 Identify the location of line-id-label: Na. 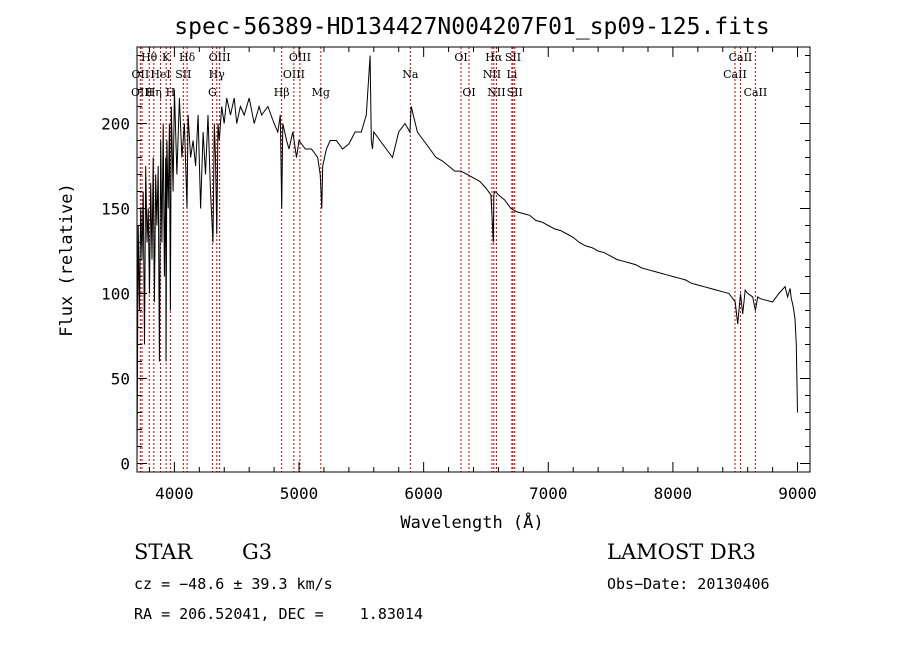
(410, 74).